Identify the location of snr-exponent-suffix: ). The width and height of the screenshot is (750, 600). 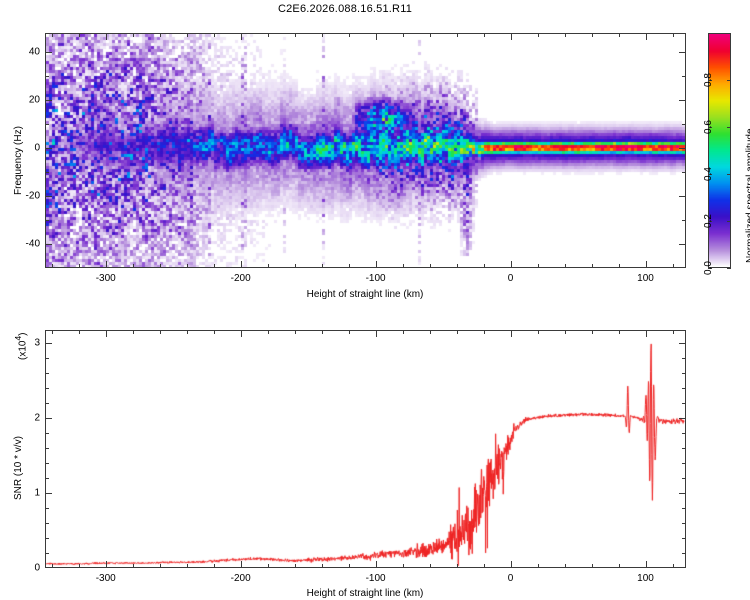
(23, 334).